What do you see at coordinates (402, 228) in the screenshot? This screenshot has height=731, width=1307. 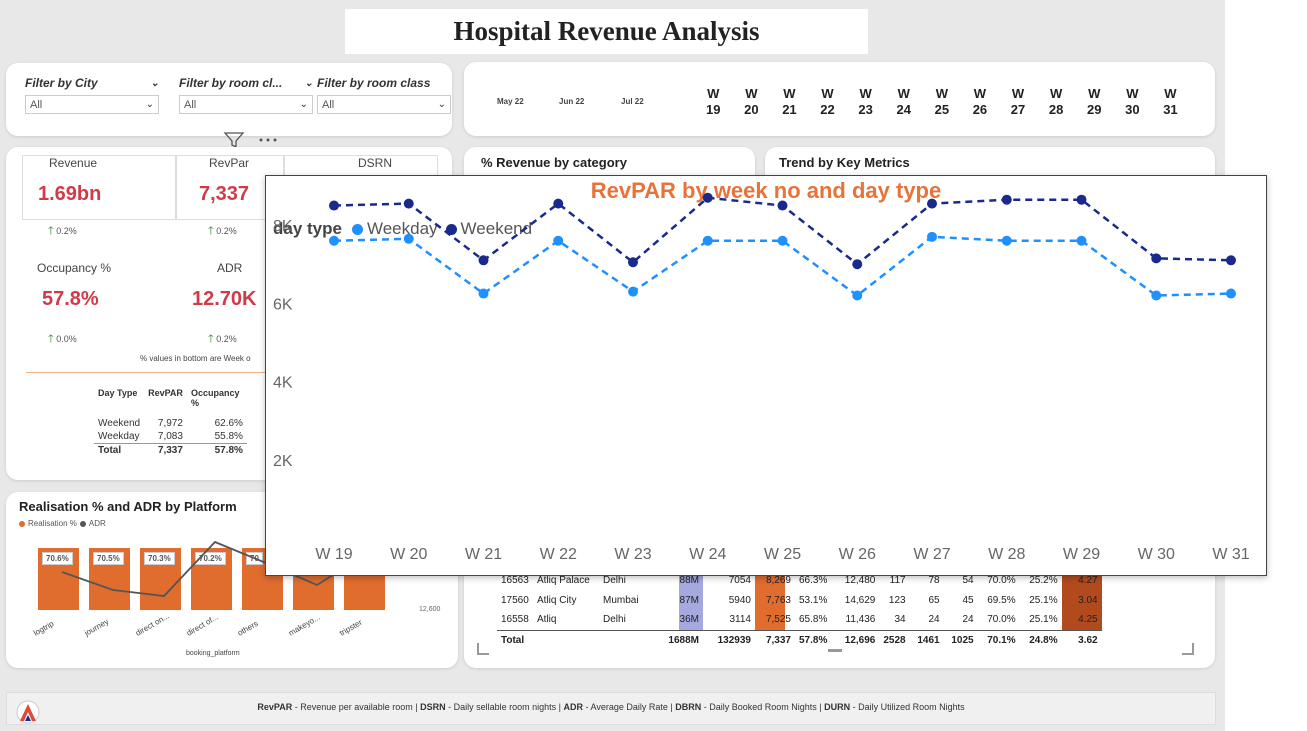 I see `legend-label-weekday: Weekday` at bounding box center [402, 228].